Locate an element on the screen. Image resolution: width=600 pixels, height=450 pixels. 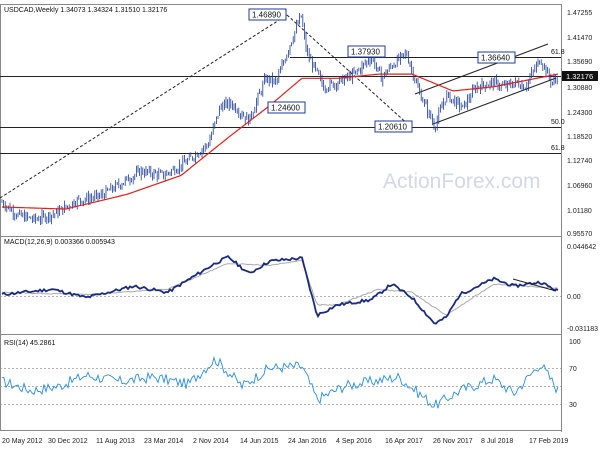
macd-divergence-line is located at coordinates (534, 285).